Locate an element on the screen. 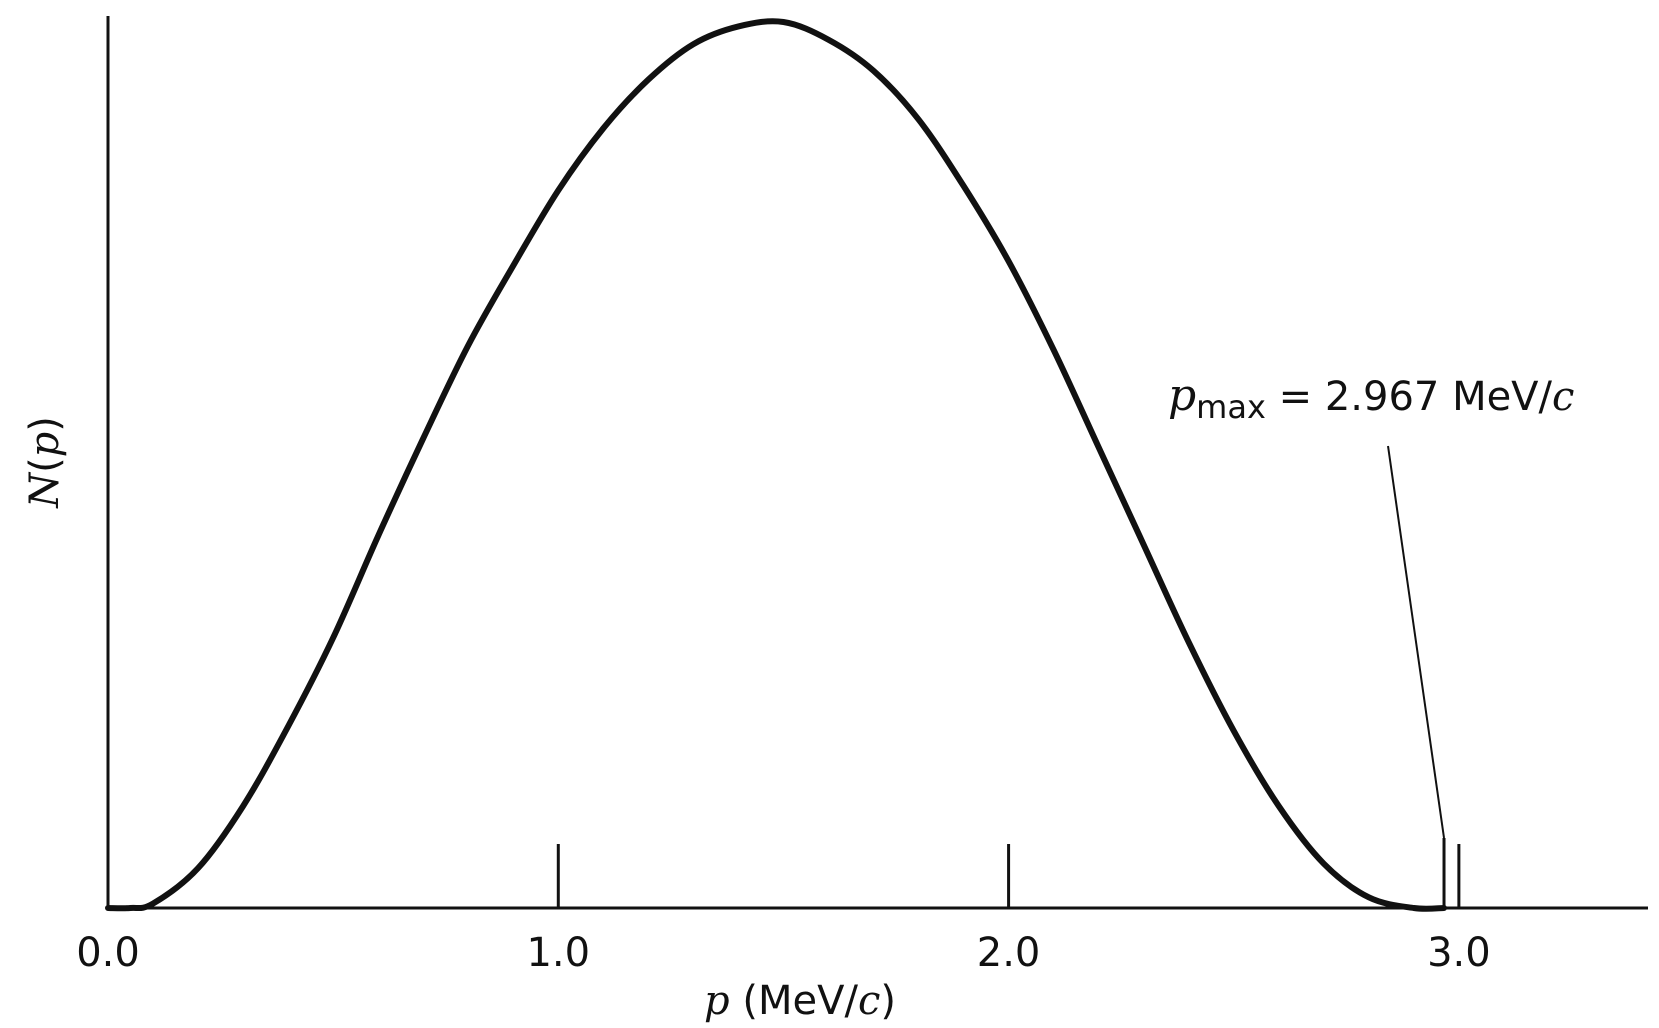 This screenshot has width=1659, height=1028. annotation-var-0: p is located at coordinates (1182, 395).